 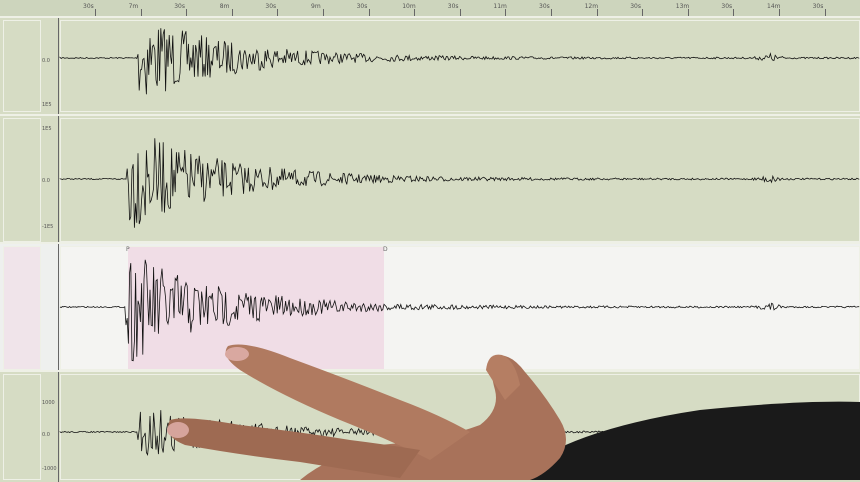 I want to click on time-tick-label: 10m, so click(x=409, y=6).